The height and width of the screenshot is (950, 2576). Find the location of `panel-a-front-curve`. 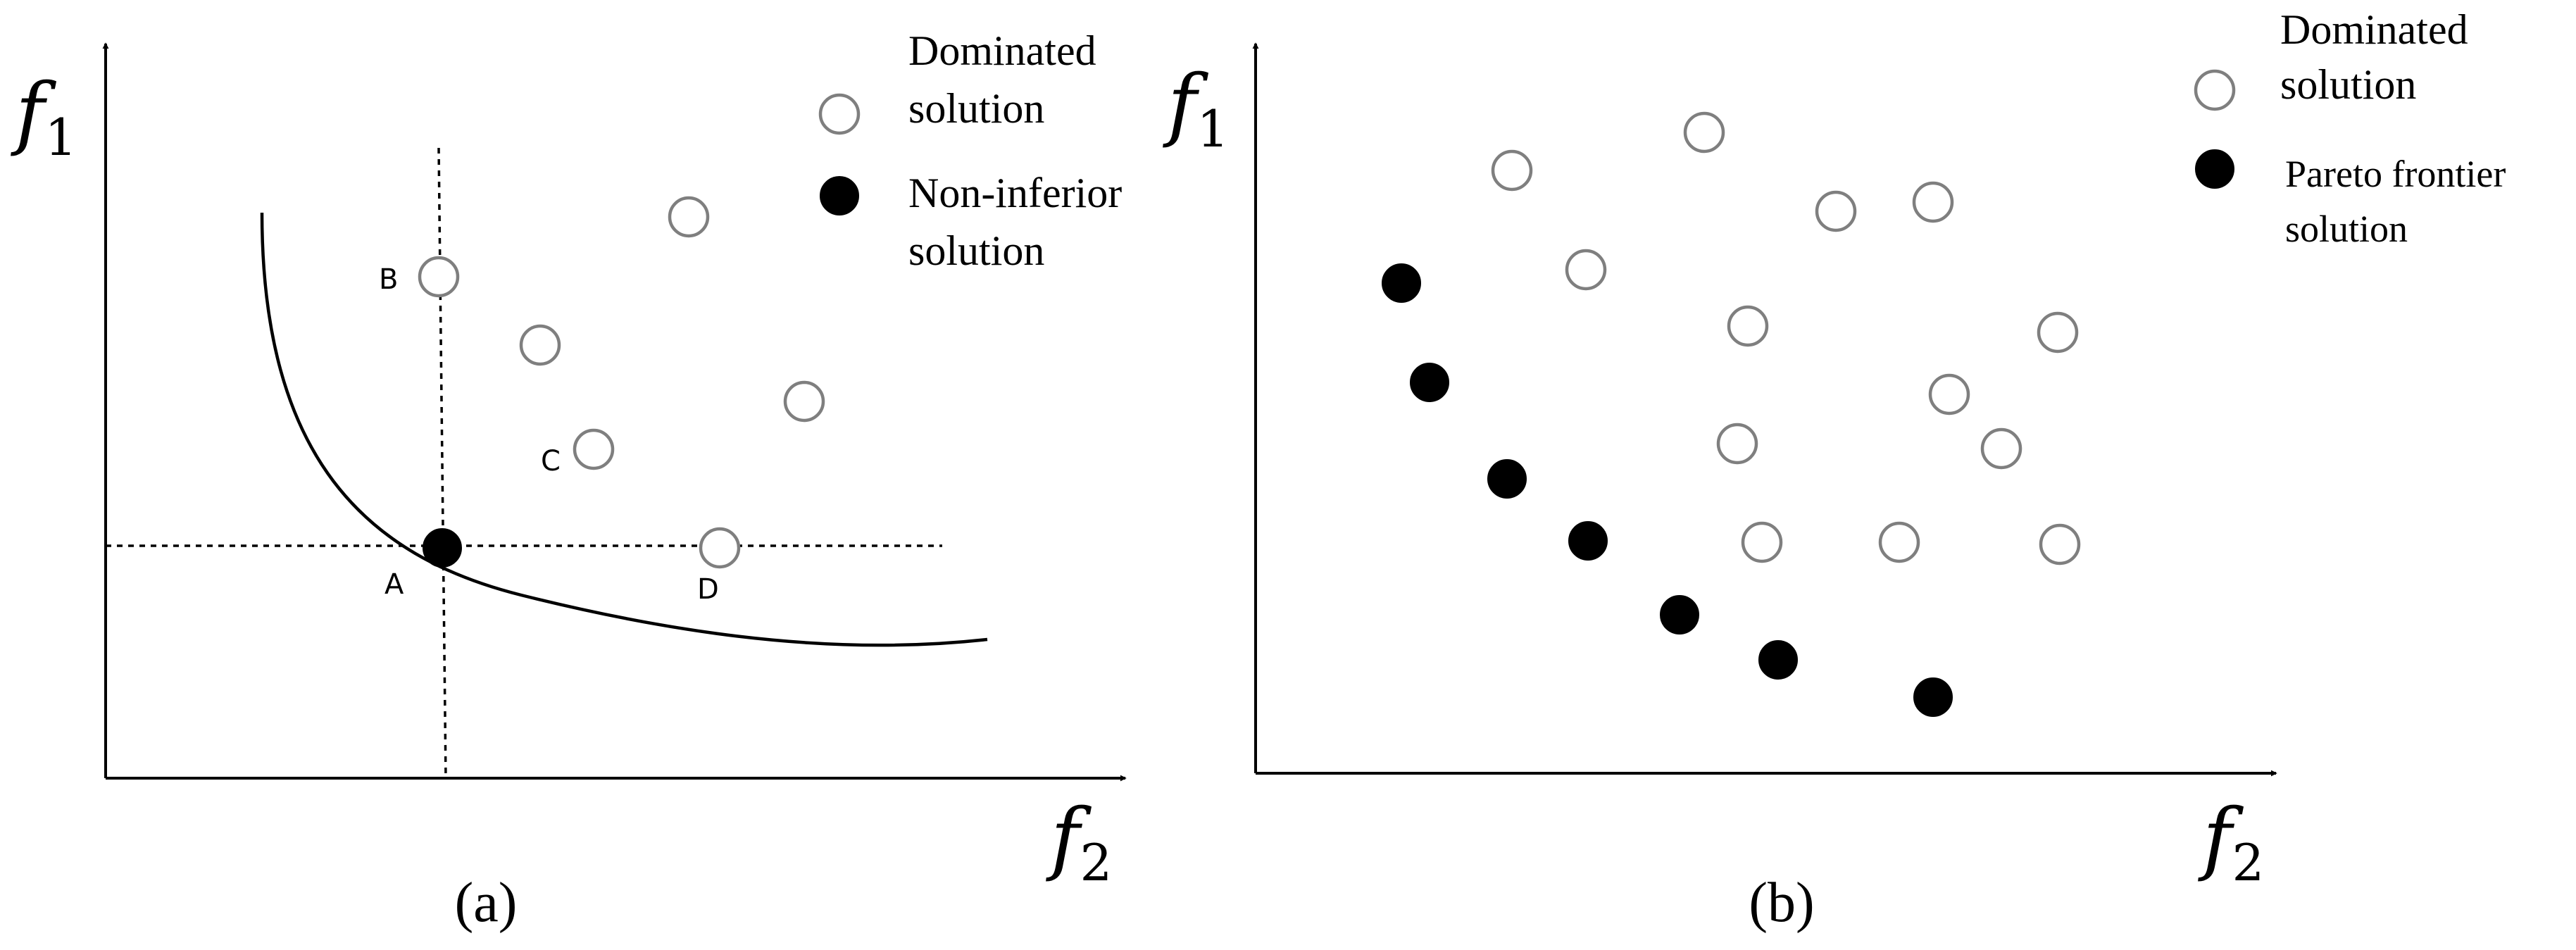

panel-a-front-curve is located at coordinates (624, 429).